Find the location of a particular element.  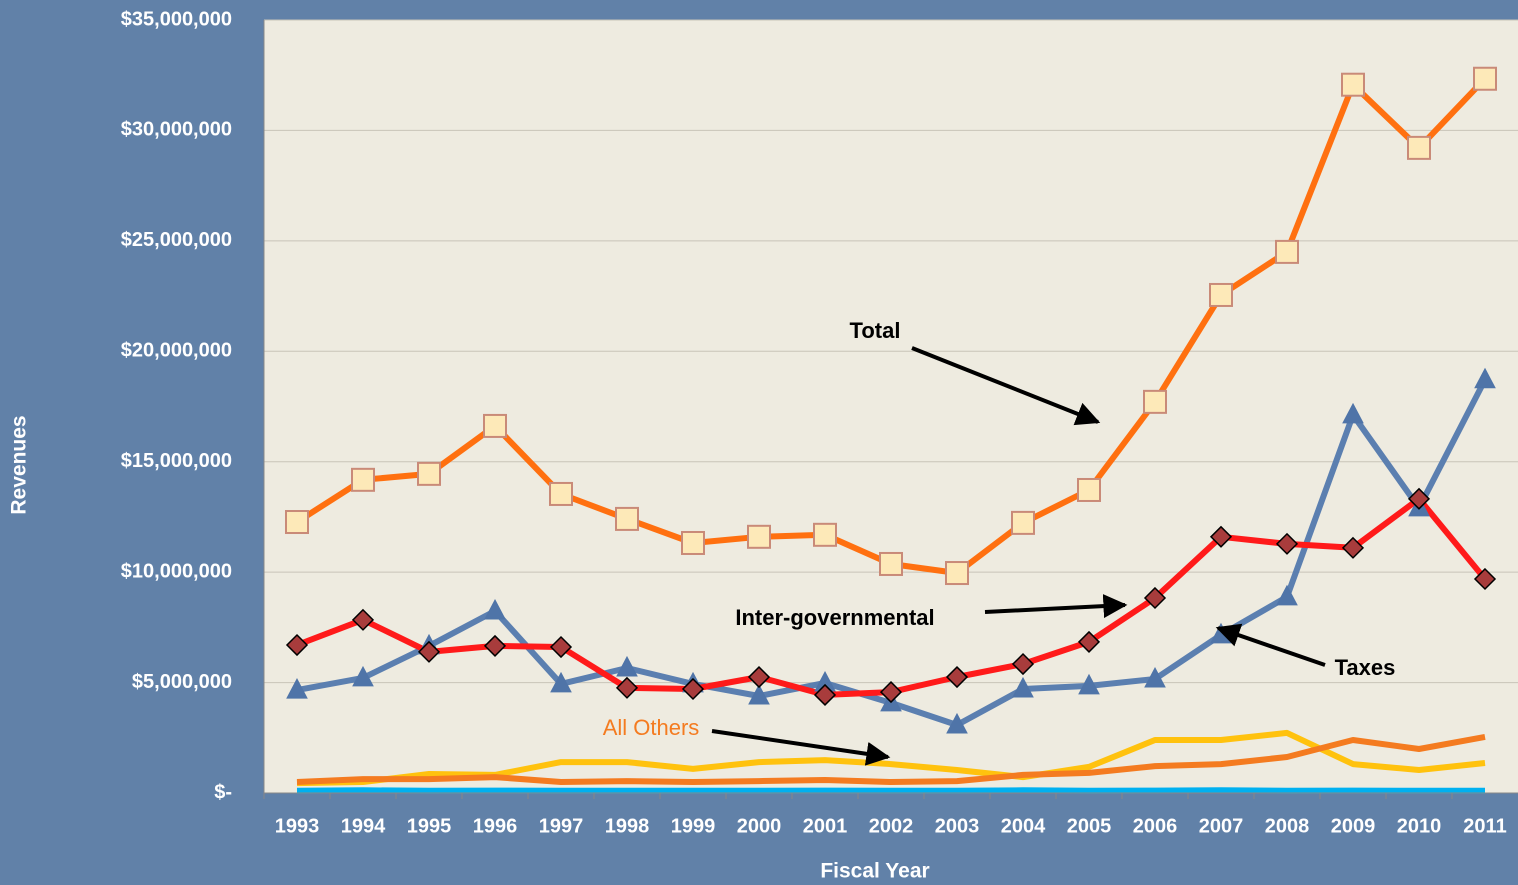

x-tick-label: 2010 is located at coordinates (1419, 826).